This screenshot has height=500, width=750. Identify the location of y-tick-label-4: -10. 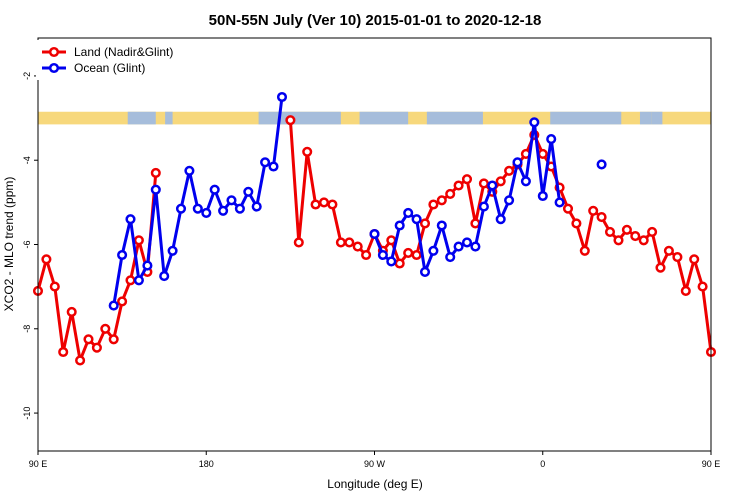
(27, 413).